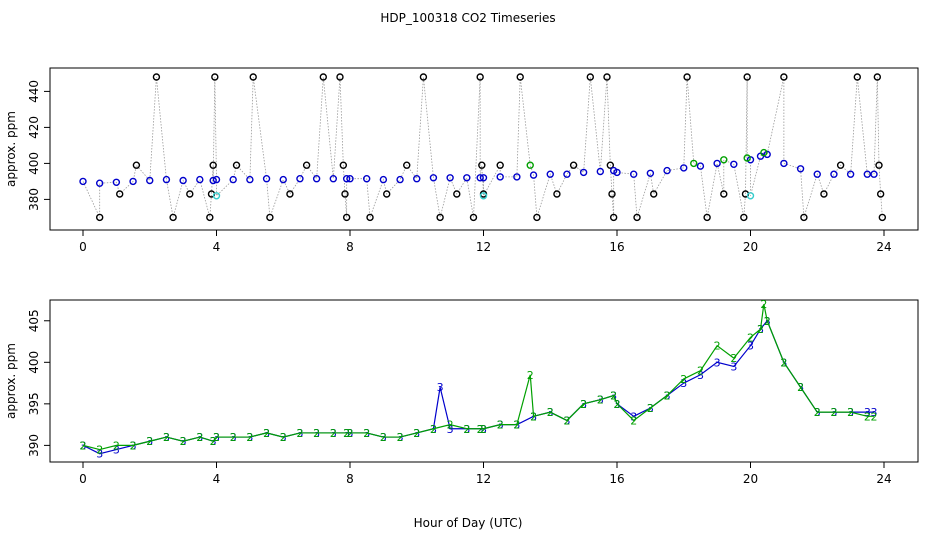 This screenshot has height=540, width=936. Describe the element at coordinates (883, 479) in the screenshot. I see `x-tick-label: 24` at that location.